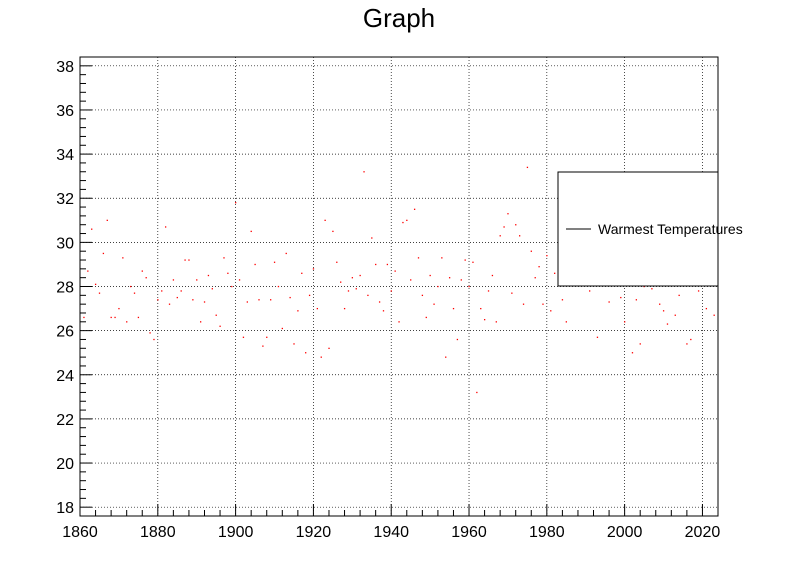 The height and width of the screenshot is (574, 798). Describe the element at coordinates (65, 67) in the screenshot. I see `y-tick-label: 38` at that location.